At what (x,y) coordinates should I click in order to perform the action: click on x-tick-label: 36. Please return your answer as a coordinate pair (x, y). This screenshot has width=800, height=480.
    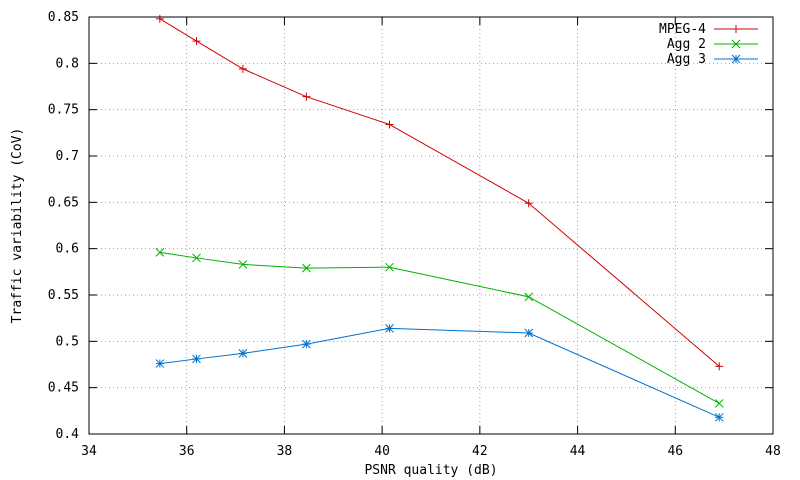
    Looking at the image, I should click on (187, 451).